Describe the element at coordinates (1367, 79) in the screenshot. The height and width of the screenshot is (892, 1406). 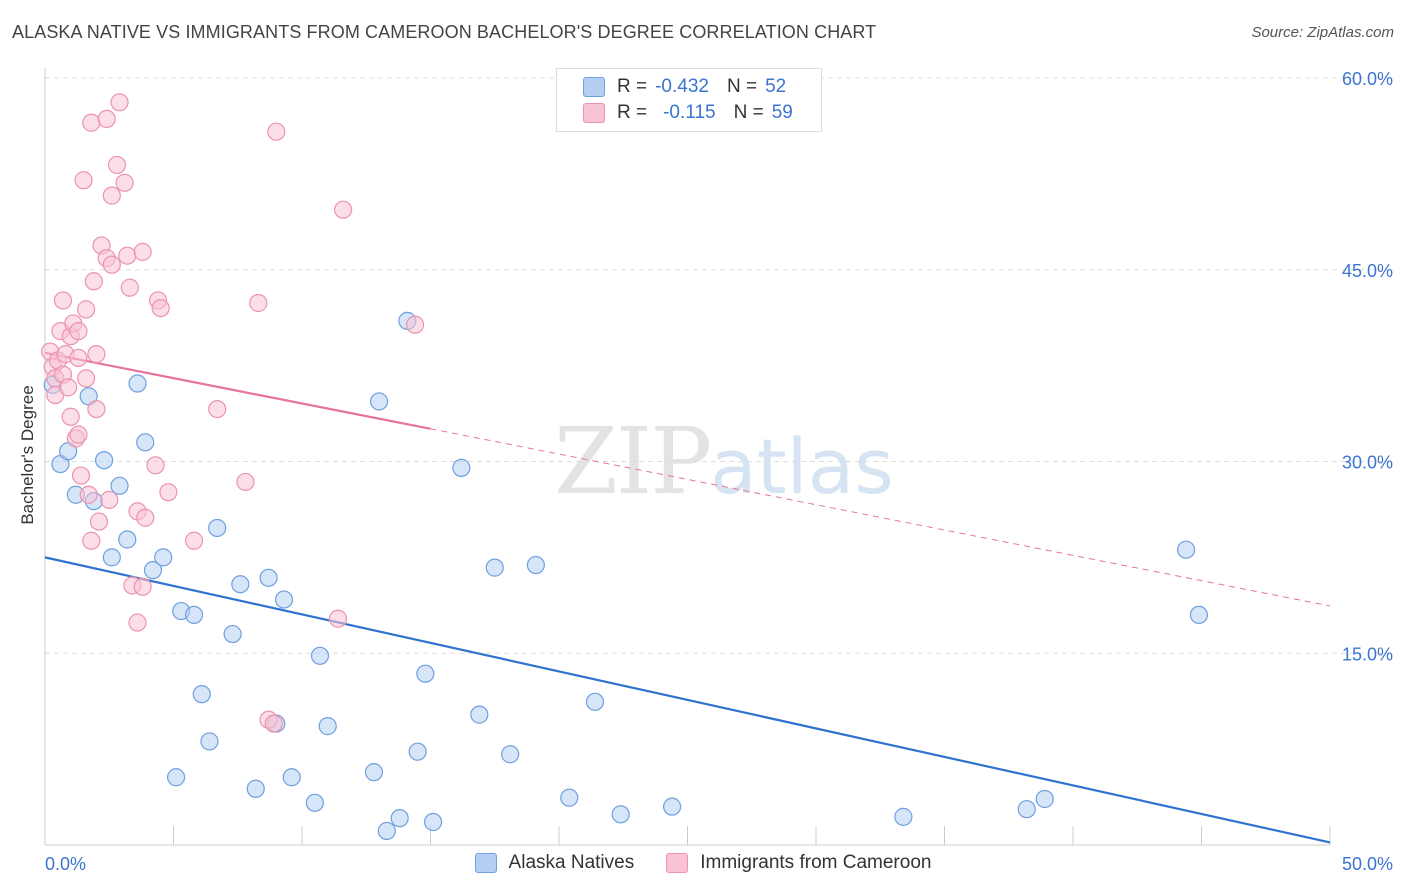
I see `y-tick-label: 60.0%` at that location.